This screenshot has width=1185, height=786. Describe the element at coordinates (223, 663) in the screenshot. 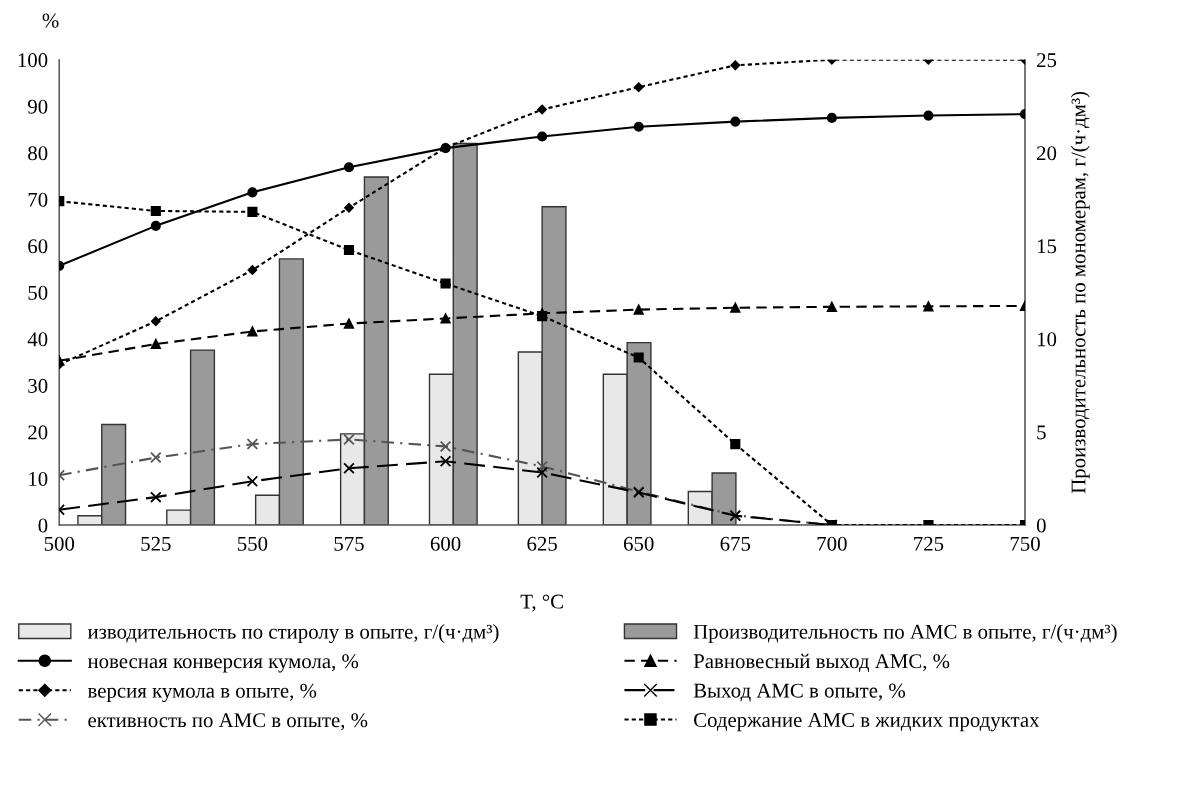

I see `legend-label: новесная конверсия кумола, %` at that location.